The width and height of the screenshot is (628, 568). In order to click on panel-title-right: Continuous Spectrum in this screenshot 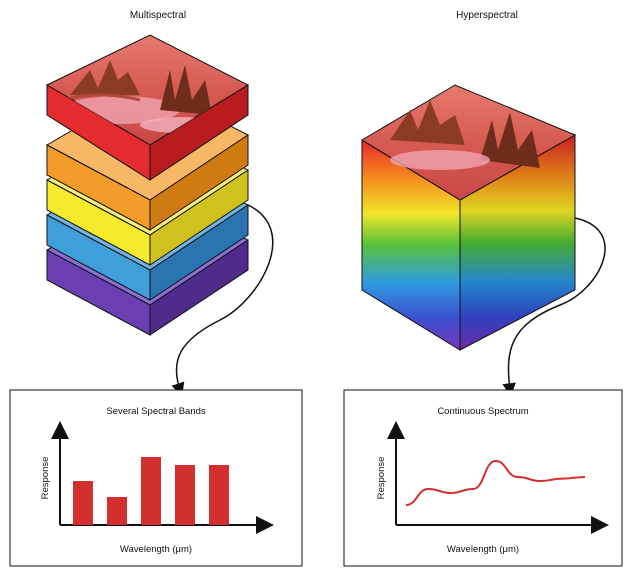, I will do `click(482, 411)`.